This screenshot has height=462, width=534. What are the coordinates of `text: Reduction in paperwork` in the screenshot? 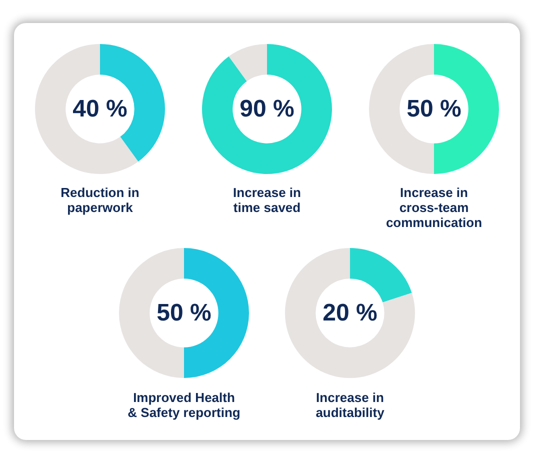 It's located at (100, 200).